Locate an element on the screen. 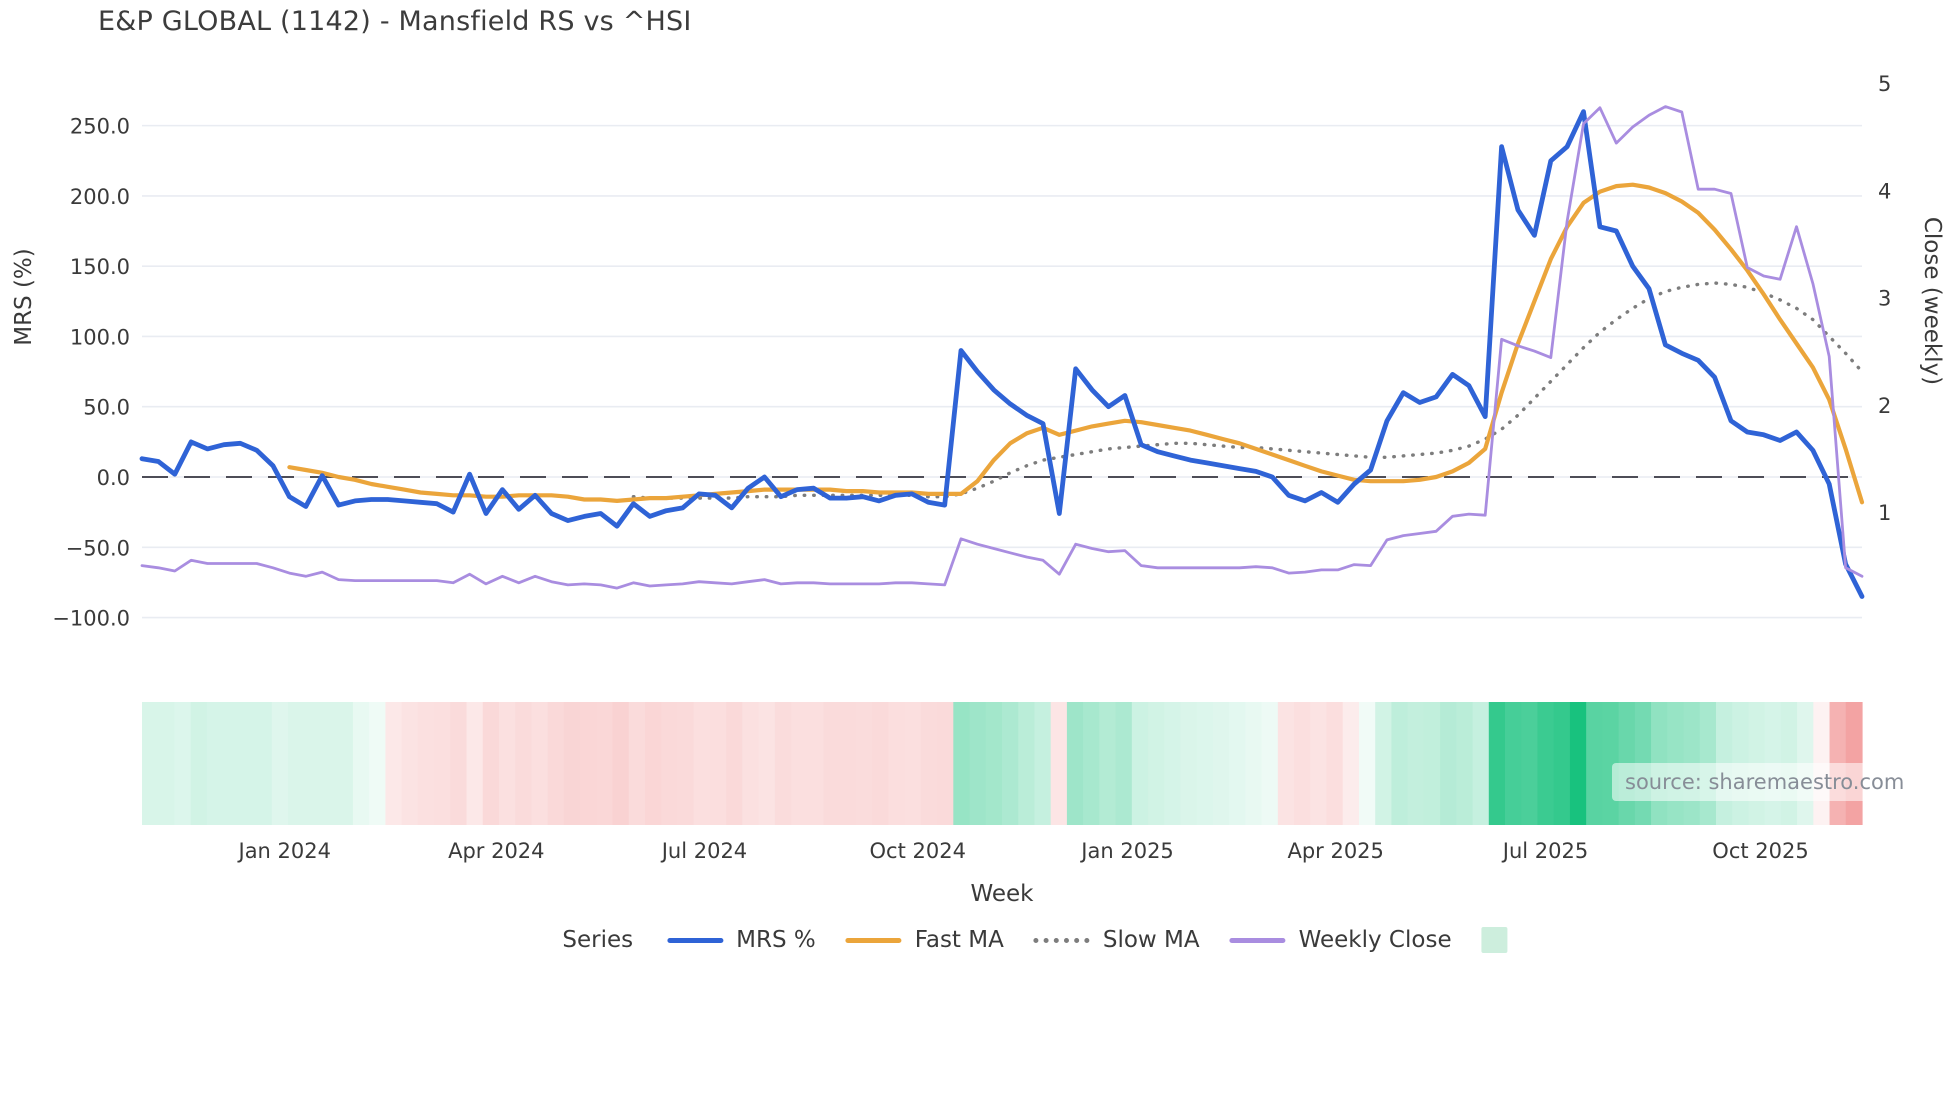 This screenshot has width=1960, height=1102. legend-item-heatmap is located at coordinates (1494, 940).